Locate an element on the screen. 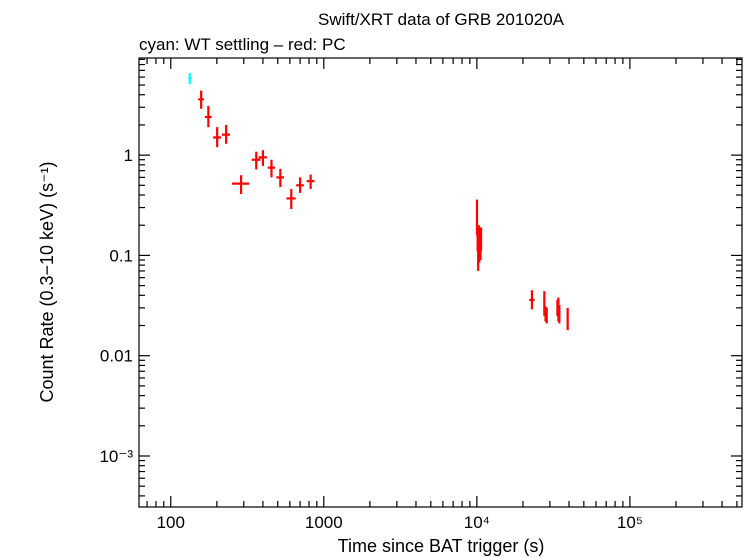  x-tick-label: 1000 is located at coordinates (324, 522).